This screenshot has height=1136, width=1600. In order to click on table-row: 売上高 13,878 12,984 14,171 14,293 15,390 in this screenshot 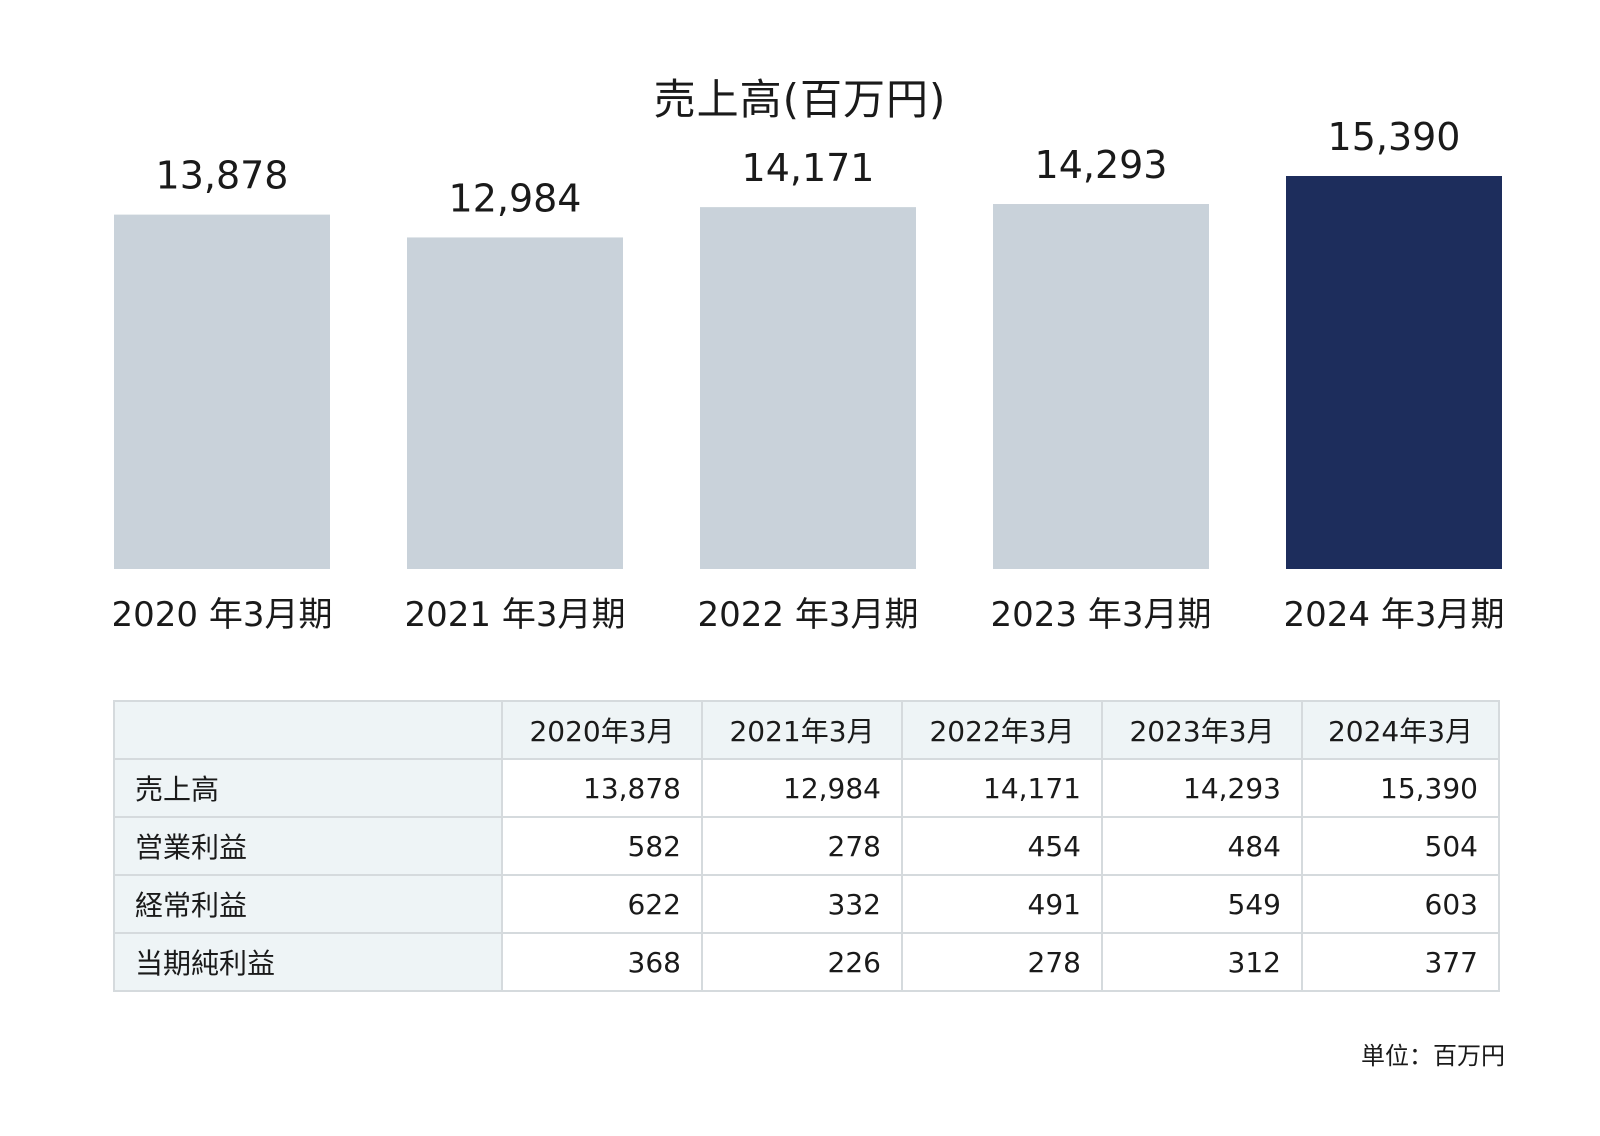, I will do `click(806, 788)`.